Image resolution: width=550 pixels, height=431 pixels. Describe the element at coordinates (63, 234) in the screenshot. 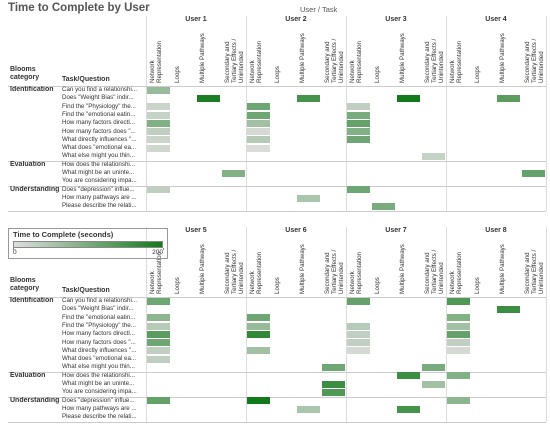

I see `legend-title: Time to Complete (seconds)` at that location.